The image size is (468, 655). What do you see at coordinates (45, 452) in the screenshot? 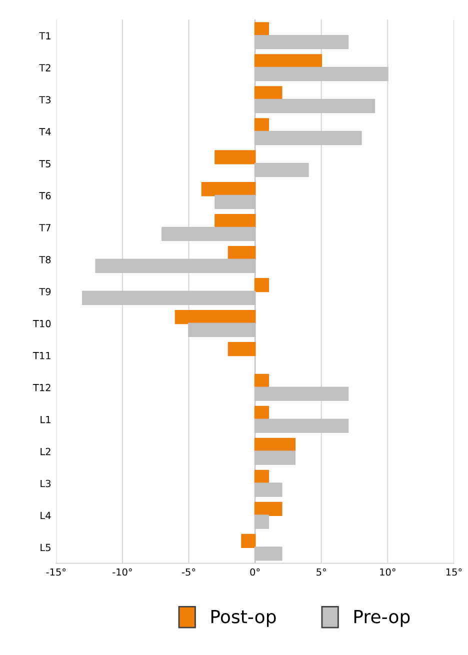
I see `y-tick-label: L2` at bounding box center [45, 452].